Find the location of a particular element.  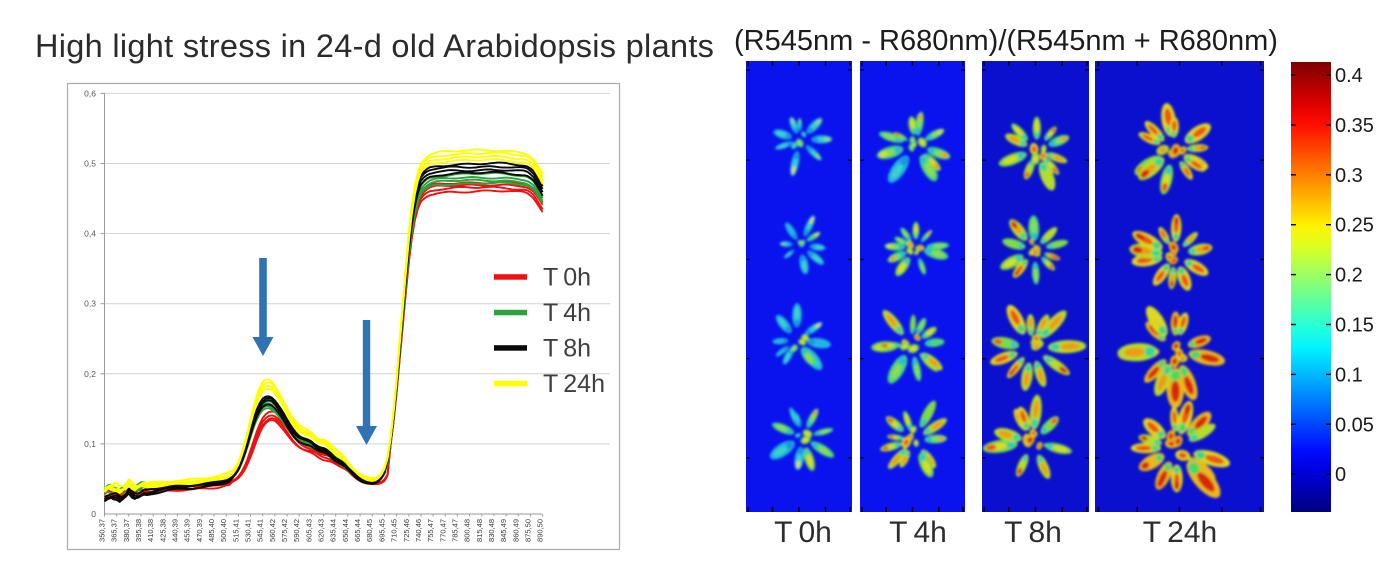

svg-text: 635,44 is located at coordinates (333, 530).